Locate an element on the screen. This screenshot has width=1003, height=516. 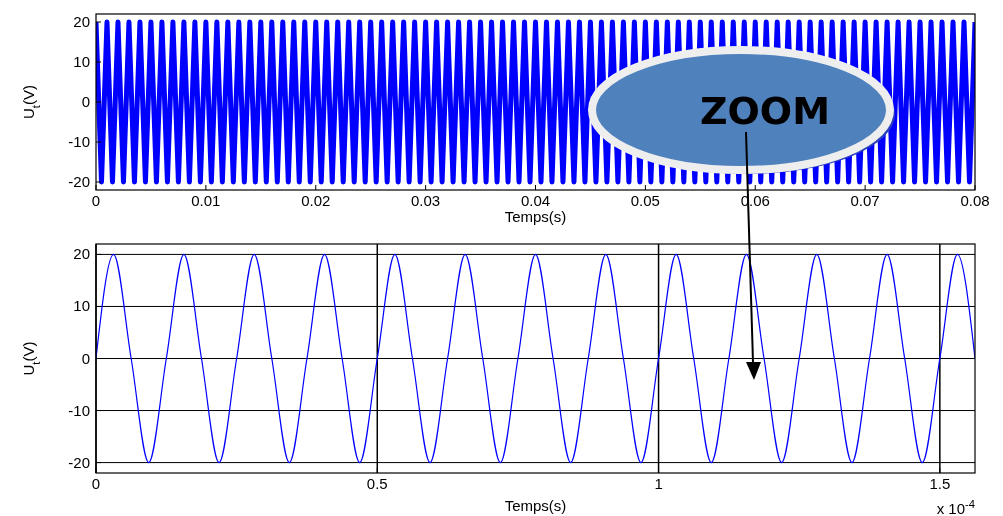
annotation: ZOOM is located at coordinates (765, 111).